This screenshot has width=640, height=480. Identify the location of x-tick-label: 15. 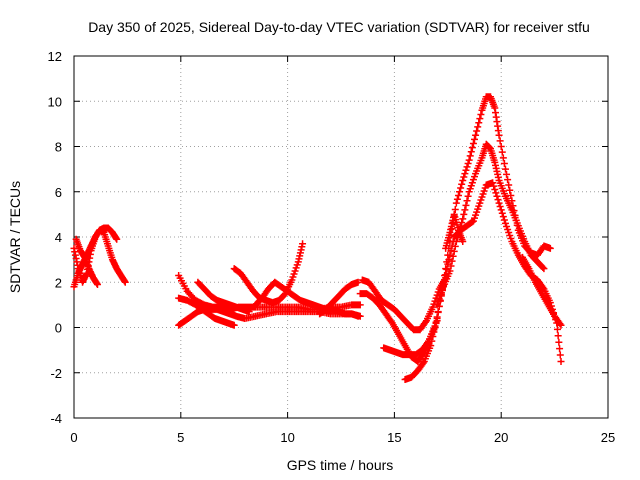
(394, 437).